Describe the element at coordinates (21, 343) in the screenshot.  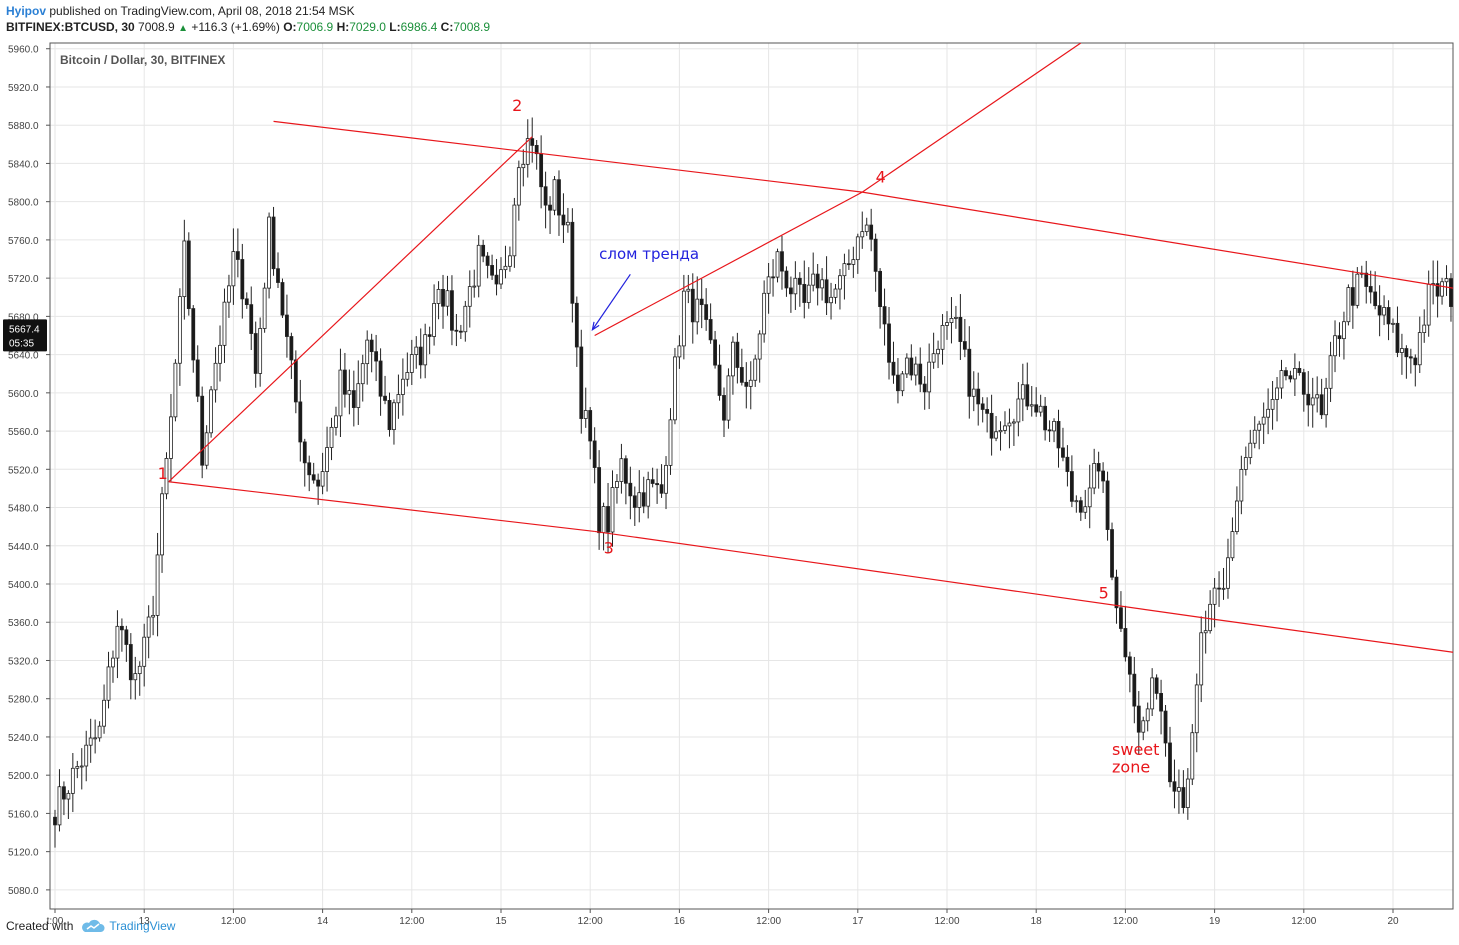
I see `price-badge-countdown: 05:35` at that location.